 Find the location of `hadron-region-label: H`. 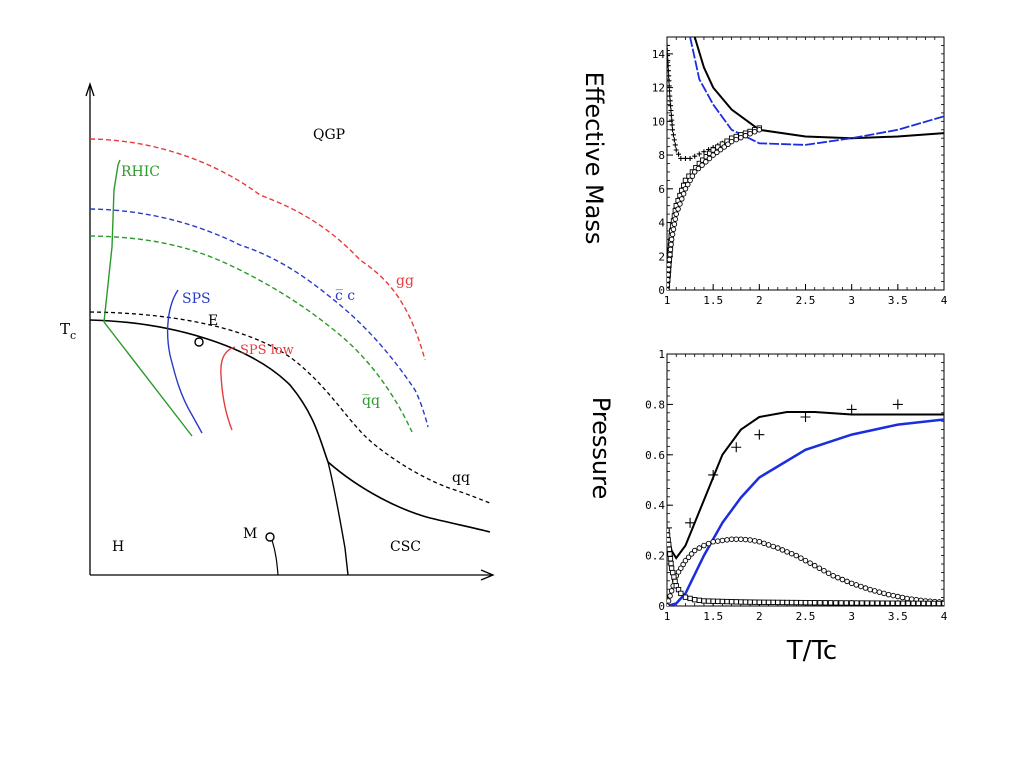

hadron-region-label: H is located at coordinates (118, 547).